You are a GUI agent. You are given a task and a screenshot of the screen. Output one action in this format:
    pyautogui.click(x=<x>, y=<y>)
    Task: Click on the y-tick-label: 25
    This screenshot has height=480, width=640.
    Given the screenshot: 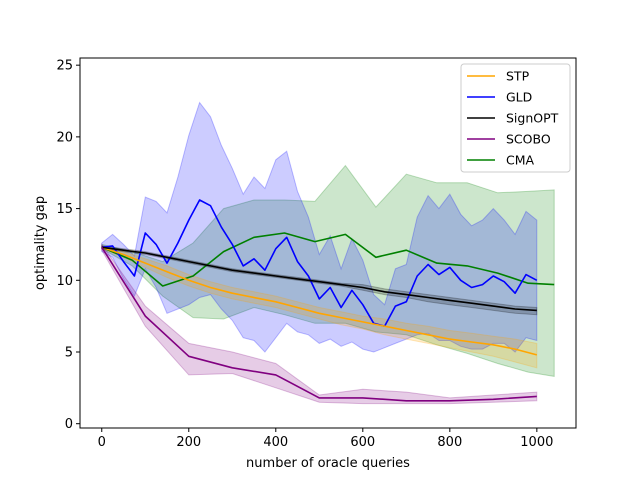 What is the action you would take?
    pyautogui.click(x=64, y=66)
    